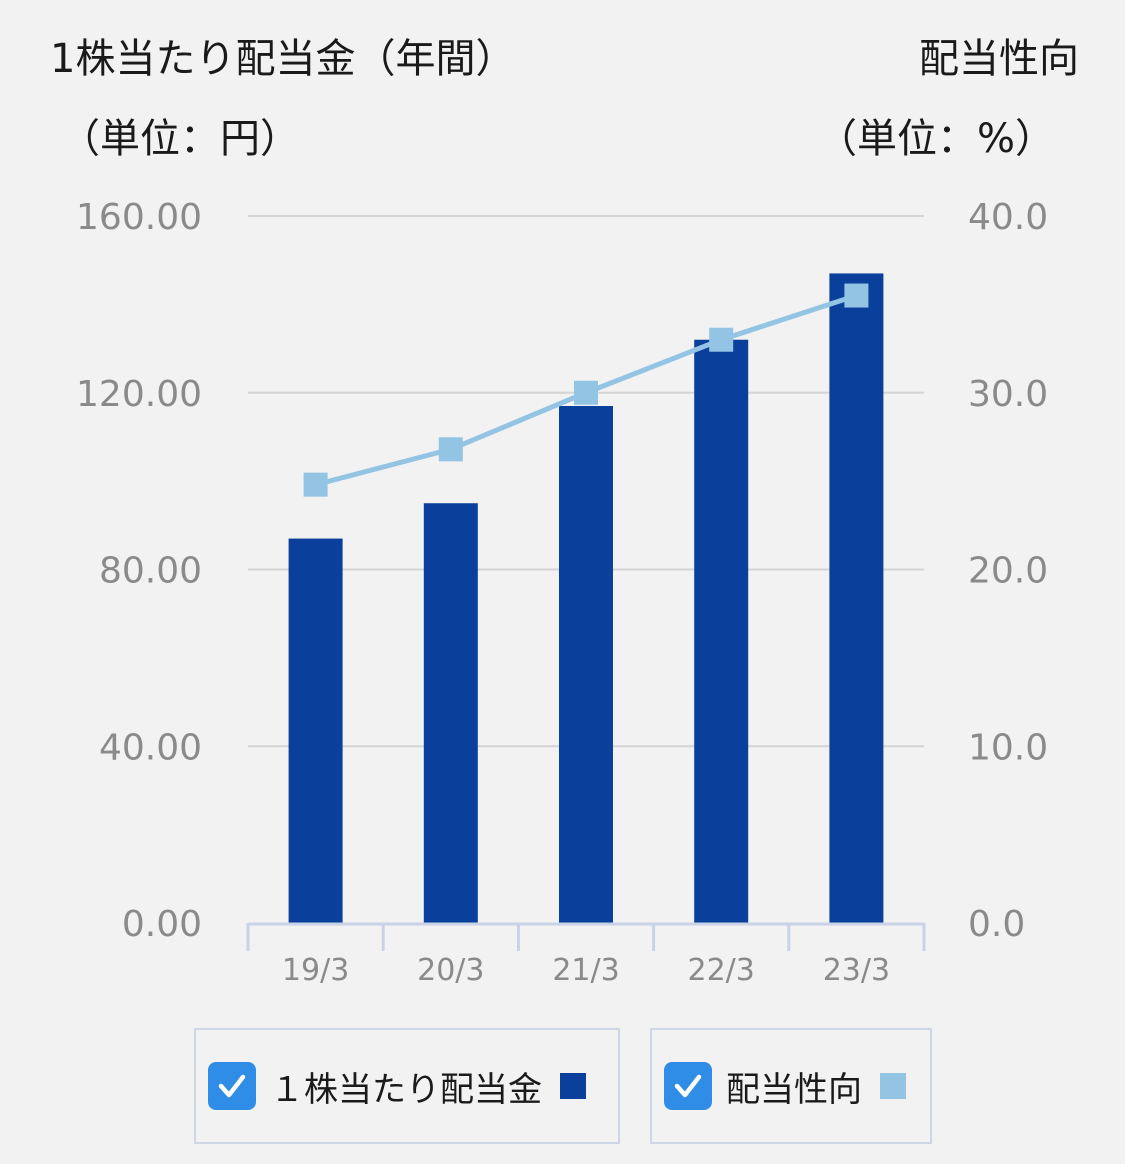  I want to click on legend-swatch-dividend, so click(573, 1086).